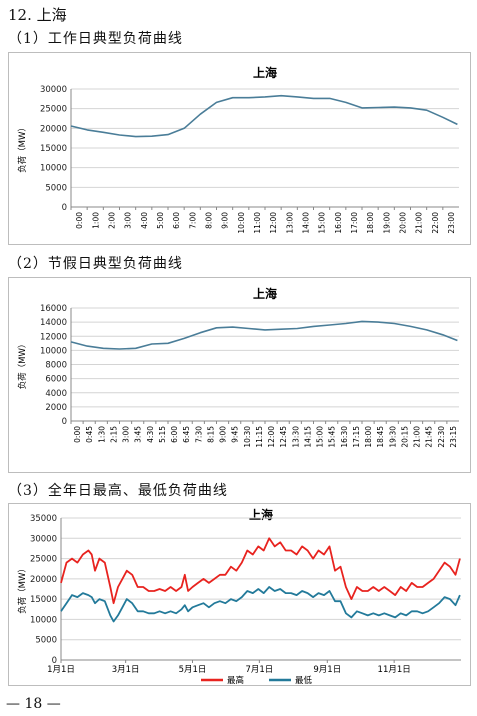  I want to click on series-line-最高, so click(260, 571).